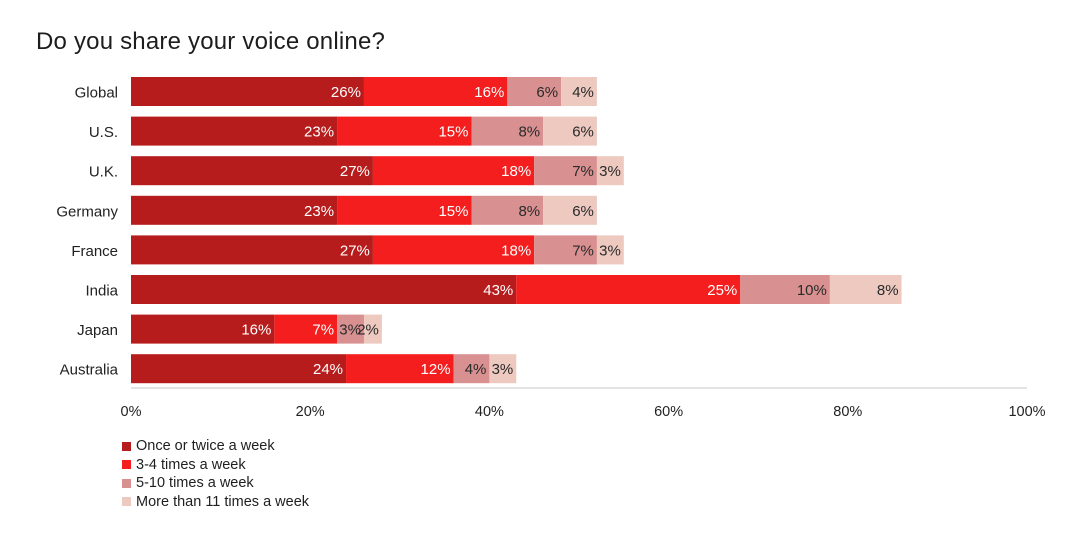 The height and width of the screenshot is (548, 1080). Describe the element at coordinates (103, 132) in the screenshot. I see `category-label: U.S.` at that location.